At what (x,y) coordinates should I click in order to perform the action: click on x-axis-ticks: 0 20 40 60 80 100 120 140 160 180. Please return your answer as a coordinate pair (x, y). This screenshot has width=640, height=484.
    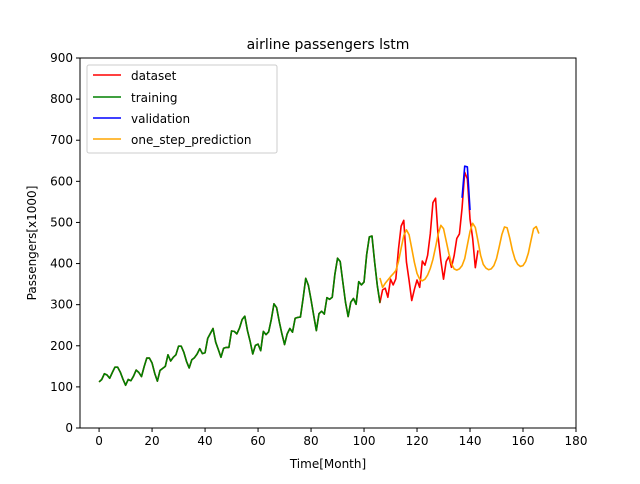
    Looking at the image, I should click on (341, 438).